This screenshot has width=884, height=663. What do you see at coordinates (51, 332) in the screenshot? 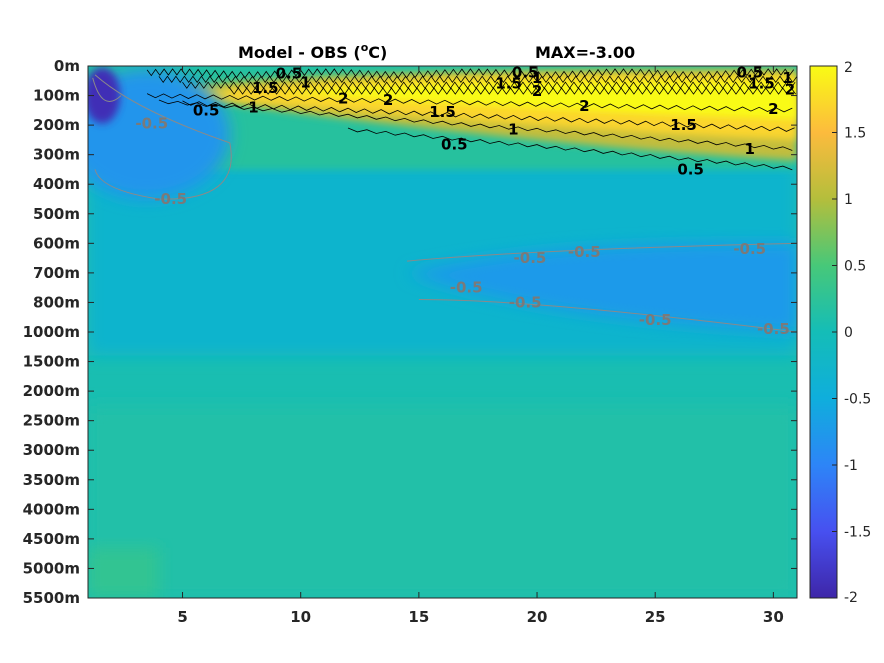
I see `y-tick-label: 1000m` at bounding box center [51, 332].